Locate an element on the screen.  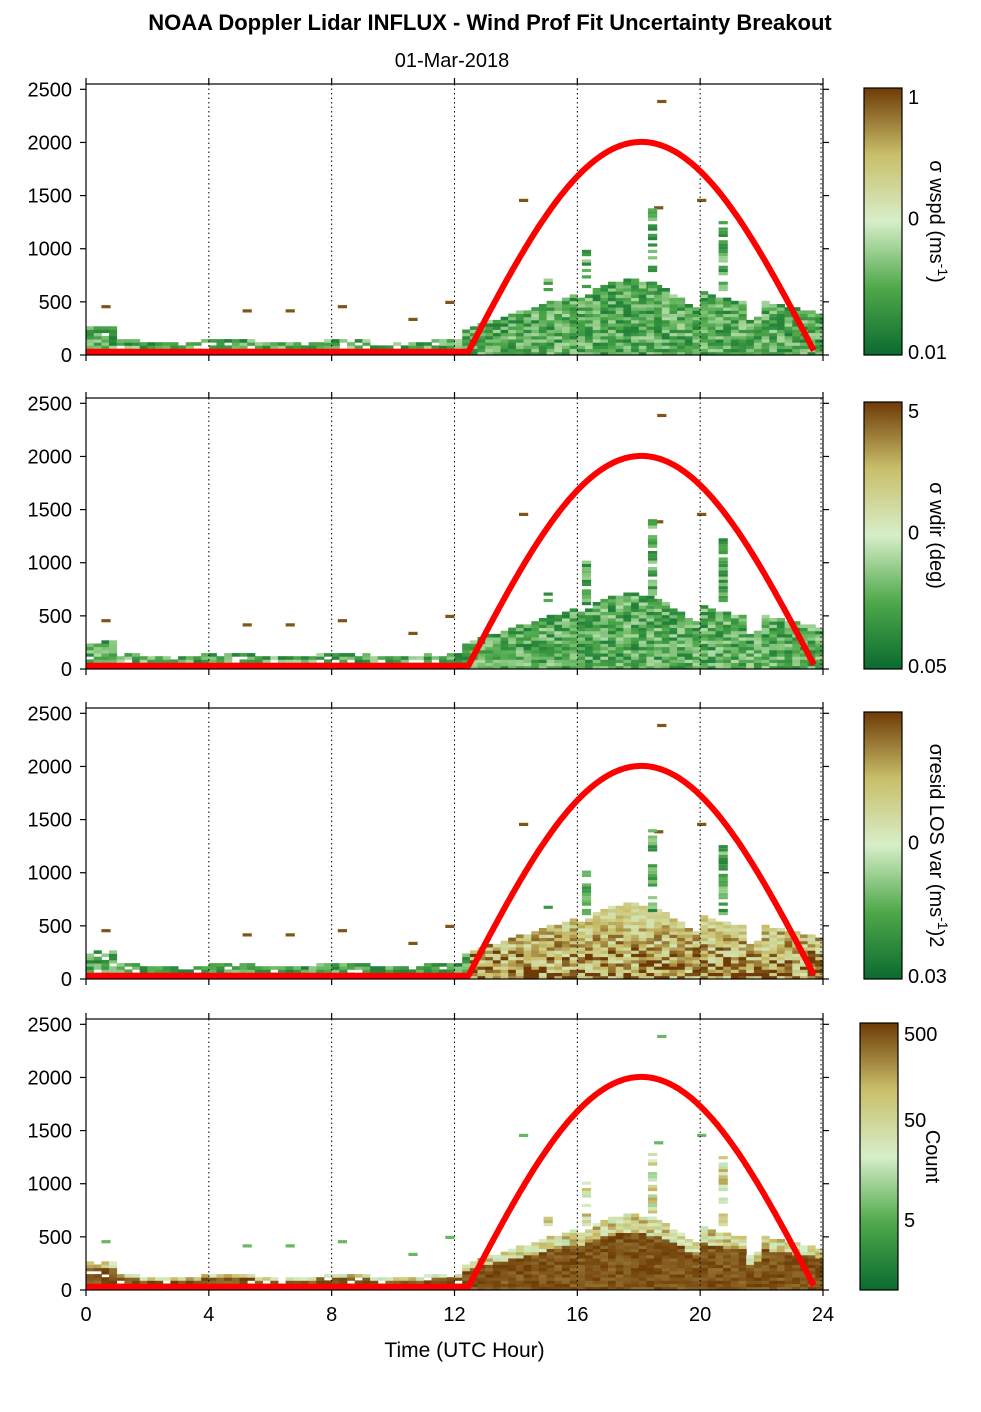
x-tick-label: 0 is located at coordinates (85, 1315).